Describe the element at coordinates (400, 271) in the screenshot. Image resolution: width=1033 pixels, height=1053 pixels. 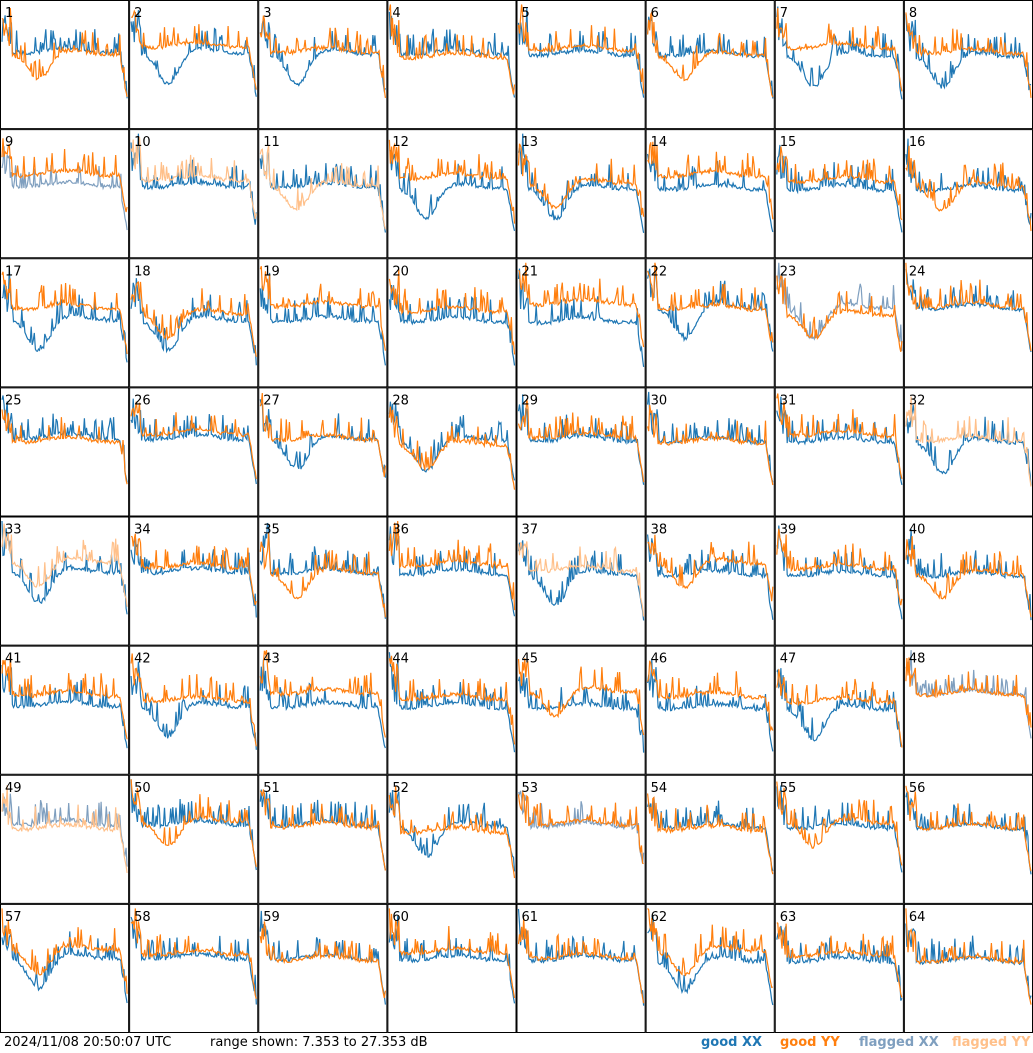
I see `panel-label: 20` at that location.